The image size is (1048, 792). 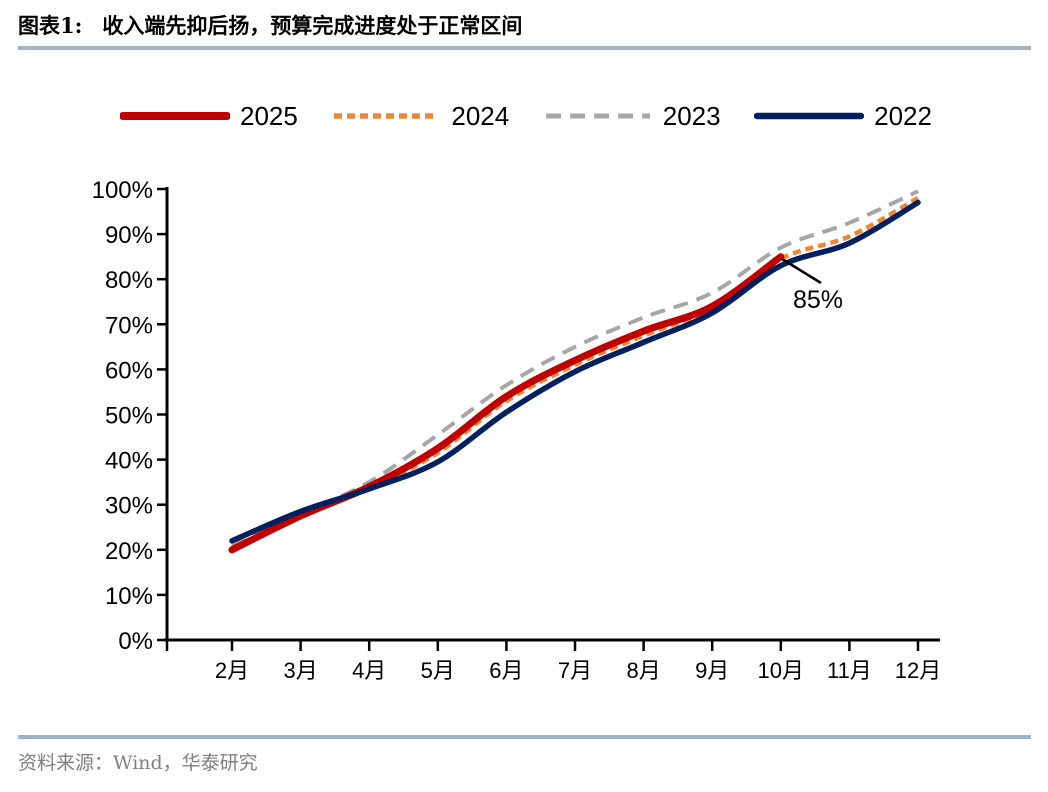 What do you see at coordinates (122, 190) in the screenshot?
I see `y-tick-label: 100%` at bounding box center [122, 190].